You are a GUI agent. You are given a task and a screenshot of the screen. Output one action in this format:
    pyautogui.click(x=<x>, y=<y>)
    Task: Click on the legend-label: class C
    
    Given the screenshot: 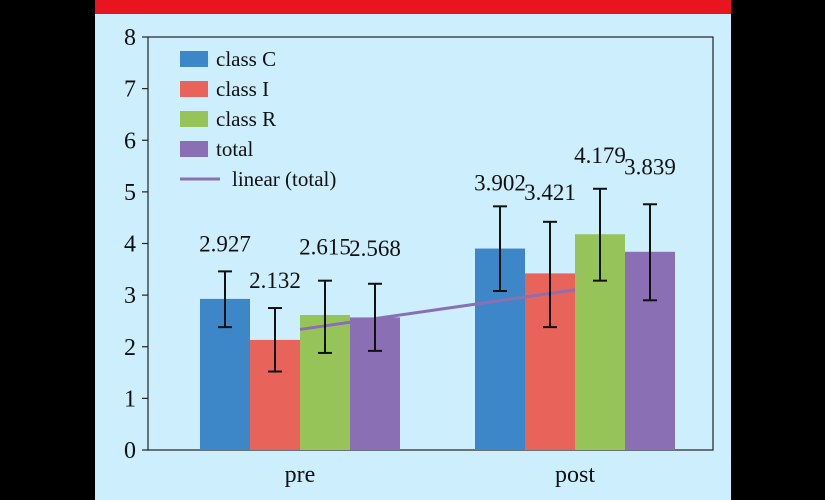 What is the action you would take?
    pyautogui.click(x=246, y=59)
    